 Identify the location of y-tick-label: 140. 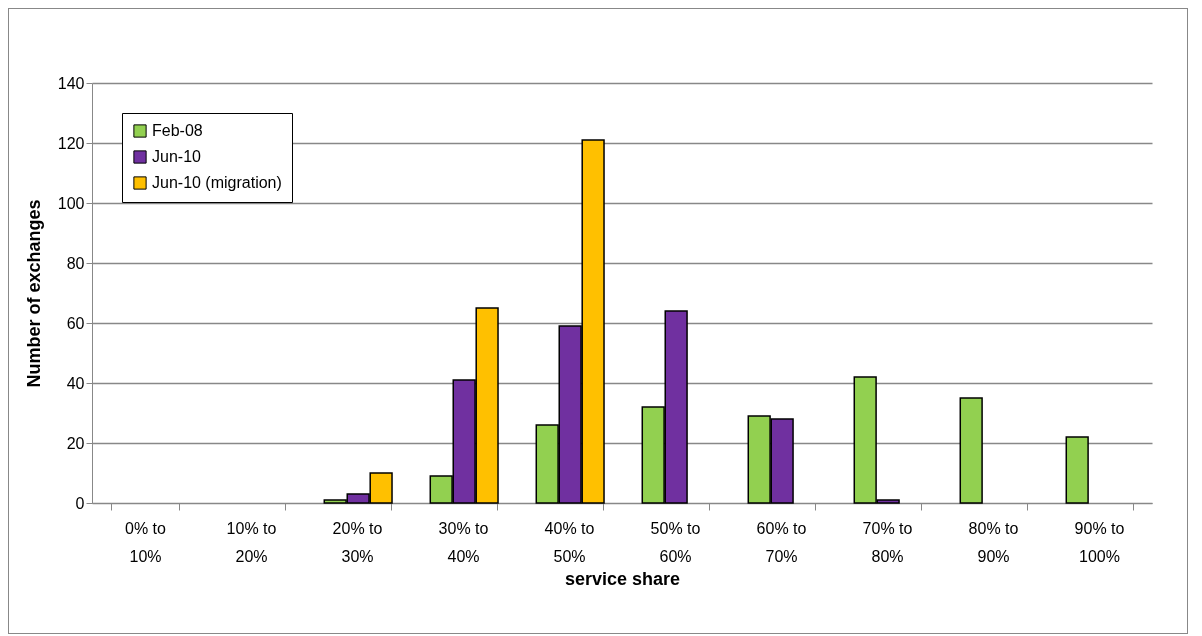
(71, 83).